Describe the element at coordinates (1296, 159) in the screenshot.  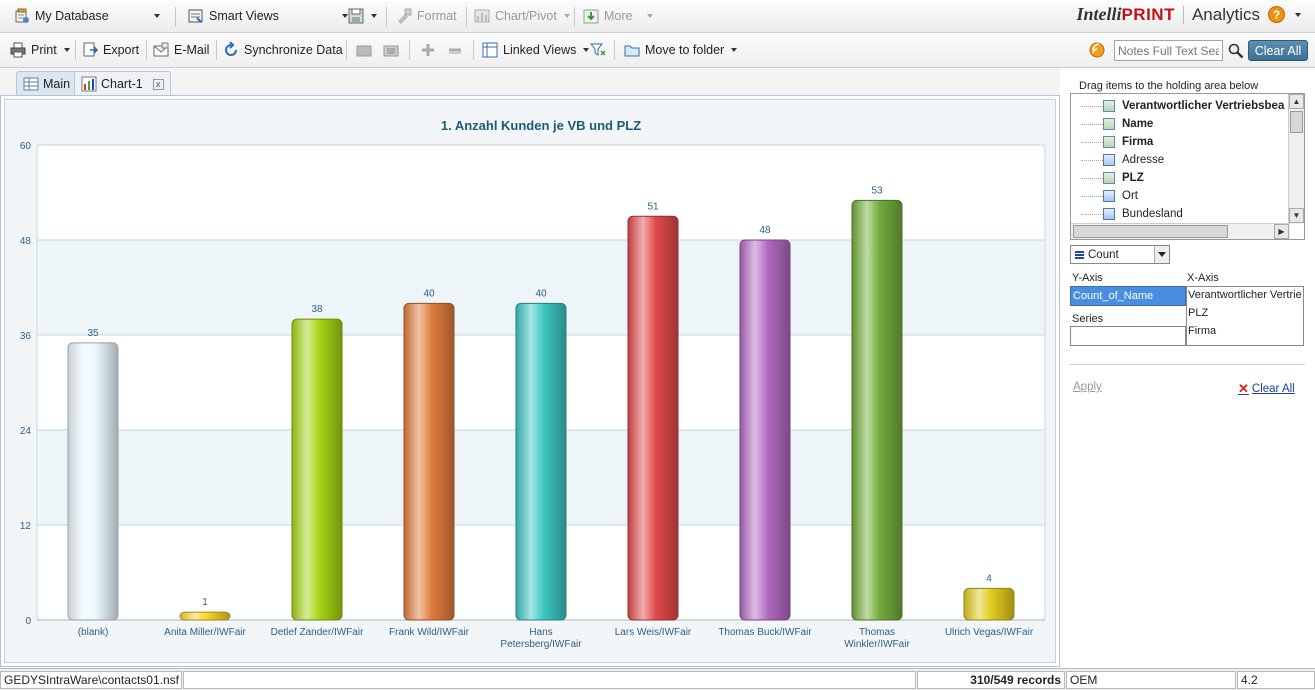
I see `vertical-scrollbar: ▲ ▼` at that location.